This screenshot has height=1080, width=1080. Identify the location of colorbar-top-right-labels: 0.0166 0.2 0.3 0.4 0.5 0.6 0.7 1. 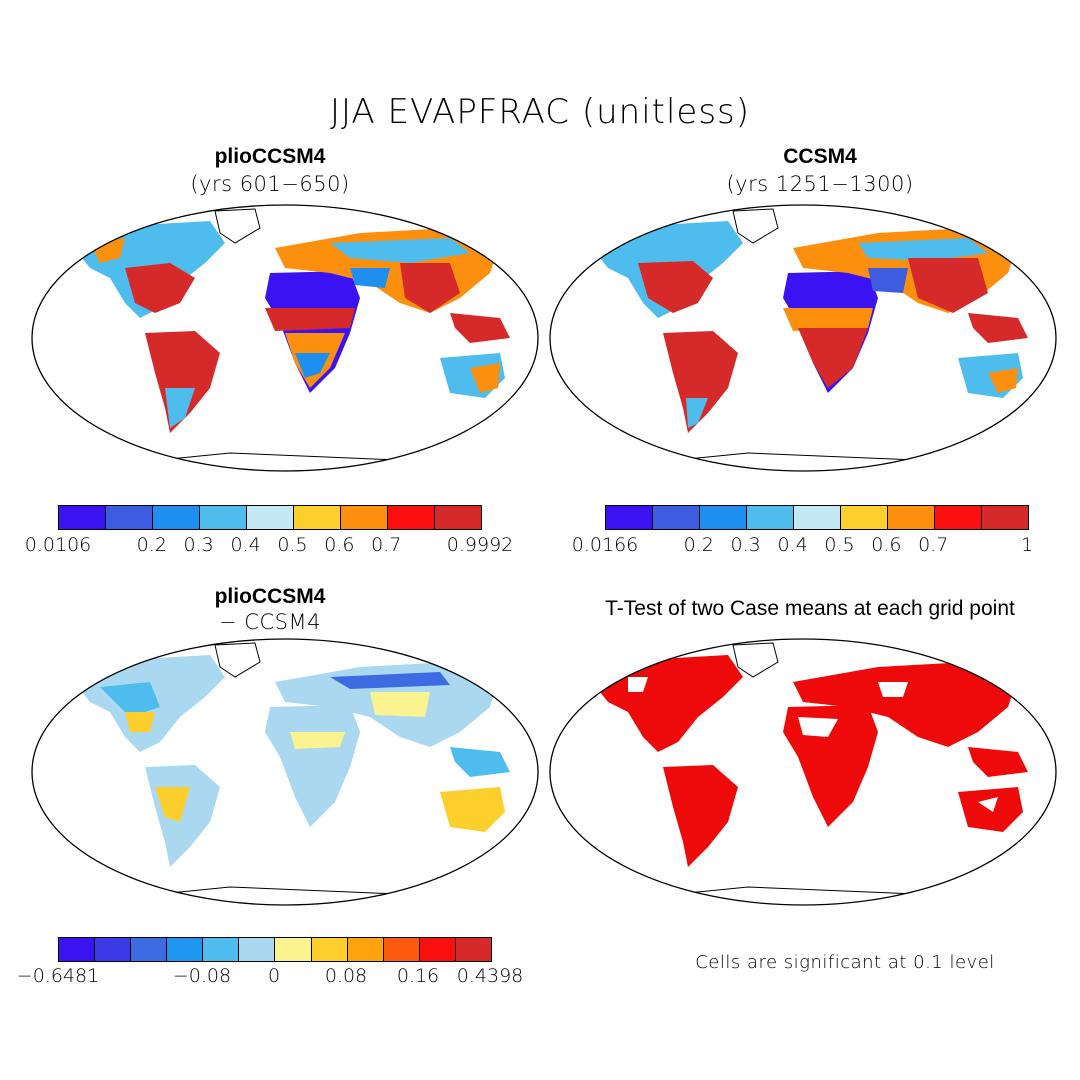
(802, 546).